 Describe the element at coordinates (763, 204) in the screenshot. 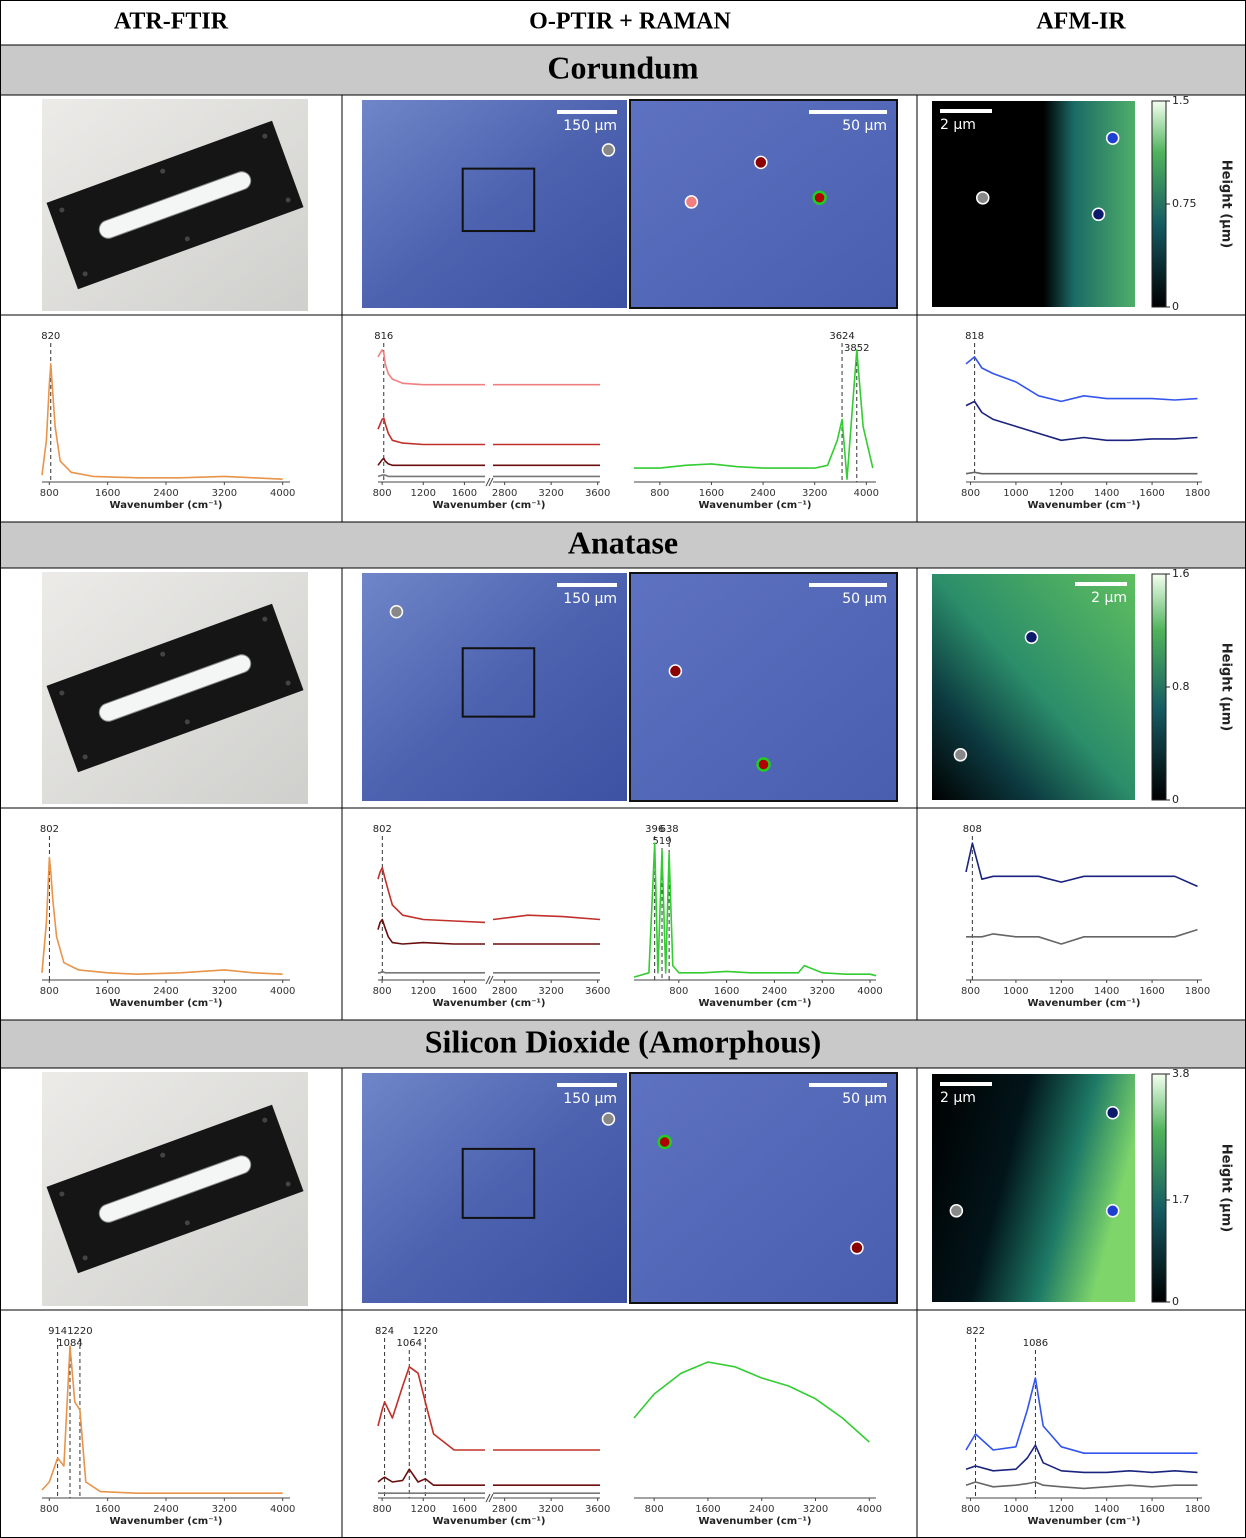

I see `zoom-image` at that location.